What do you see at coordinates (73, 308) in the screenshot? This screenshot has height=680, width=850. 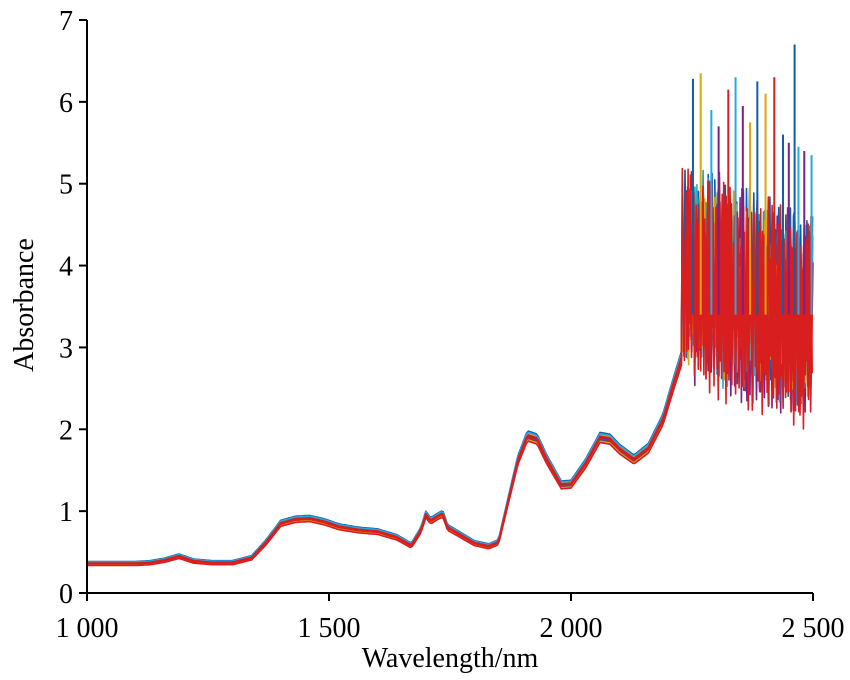 I see `y-ticks: 0 1 2 3 4 5 6 7` at bounding box center [73, 308].